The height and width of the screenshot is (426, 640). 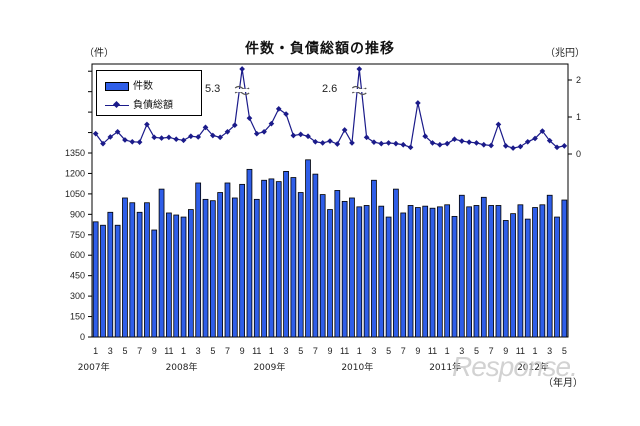 I want to click on bar-swatch-icon, so click(x=117, y=86).